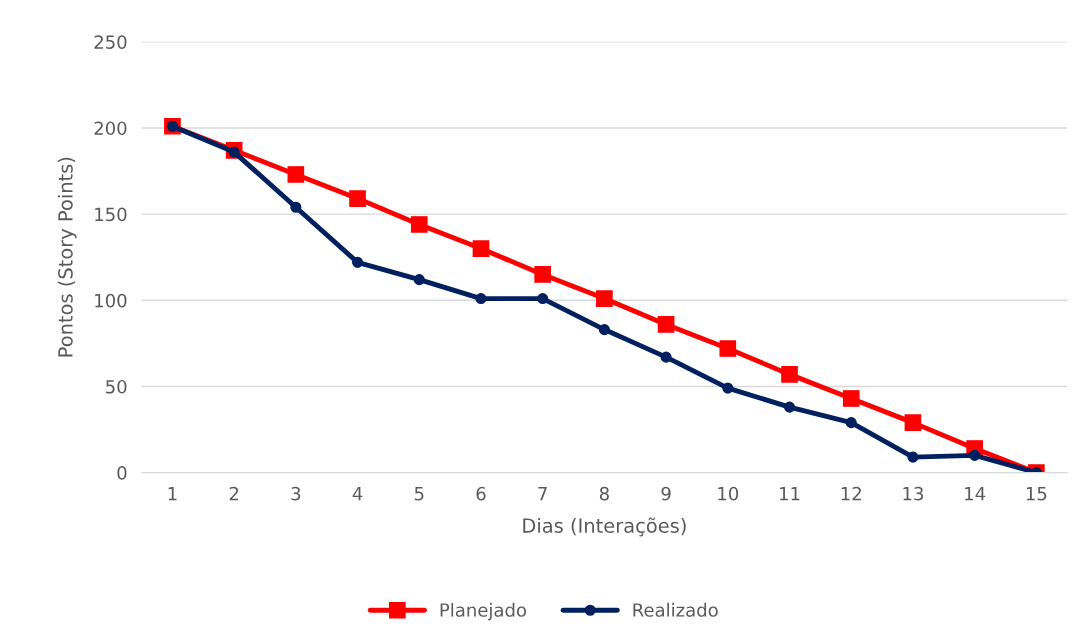  What do you see at coordinates (172, 494) in the screenshot?
I see `x-tick-label: 1` at bounding box center [172, 494].